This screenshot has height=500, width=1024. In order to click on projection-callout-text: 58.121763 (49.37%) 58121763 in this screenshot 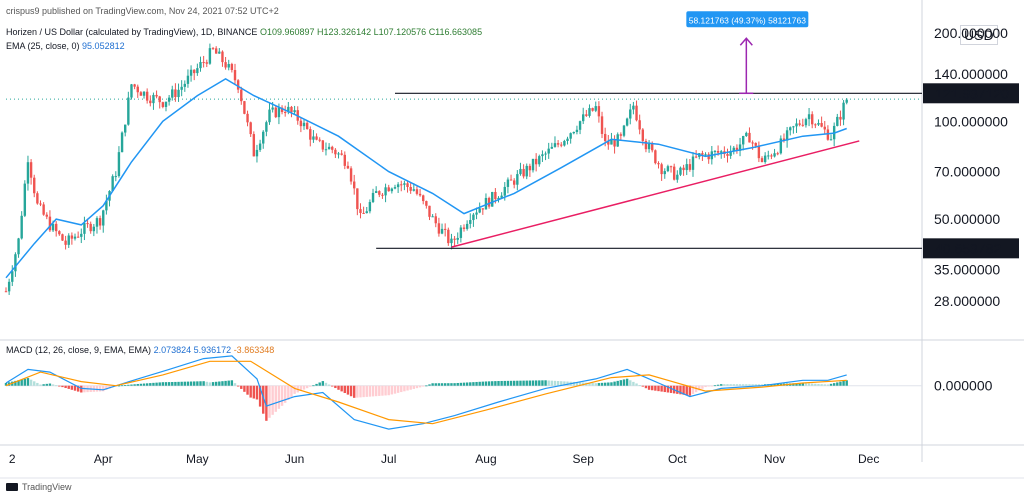, I will do `click(747, 20)`.